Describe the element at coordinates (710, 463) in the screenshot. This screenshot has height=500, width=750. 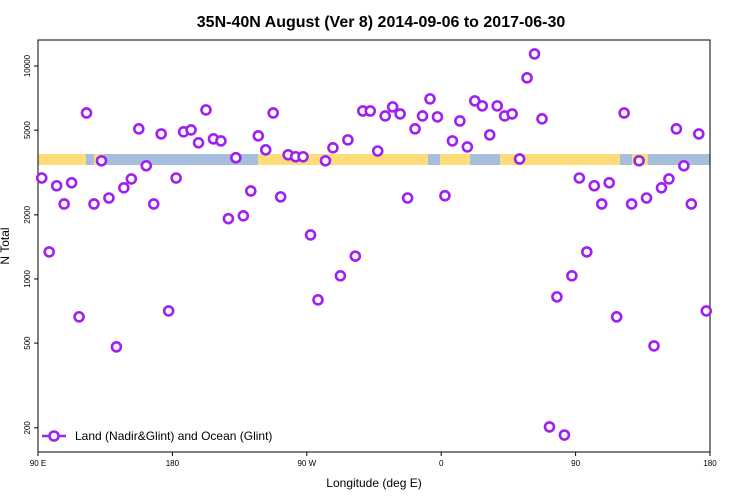
I see `x-tick-label: 180` at that location.